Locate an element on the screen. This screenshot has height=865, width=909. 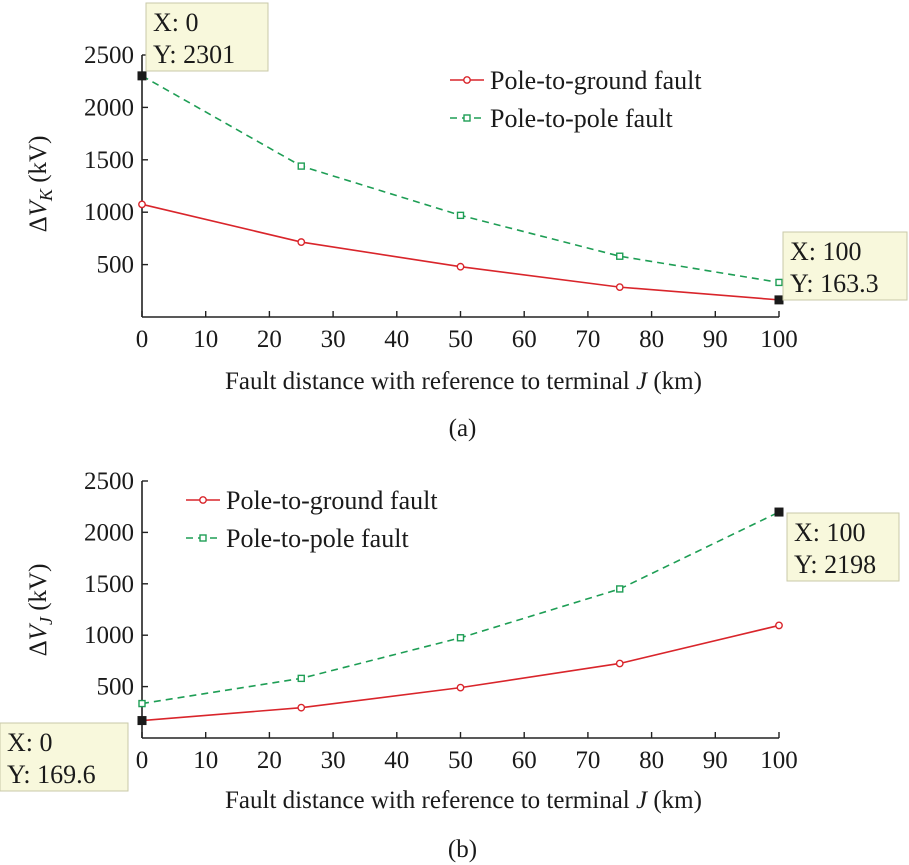
y-axis-label: ΔVK (kV) is located at coordinates (40, 184).